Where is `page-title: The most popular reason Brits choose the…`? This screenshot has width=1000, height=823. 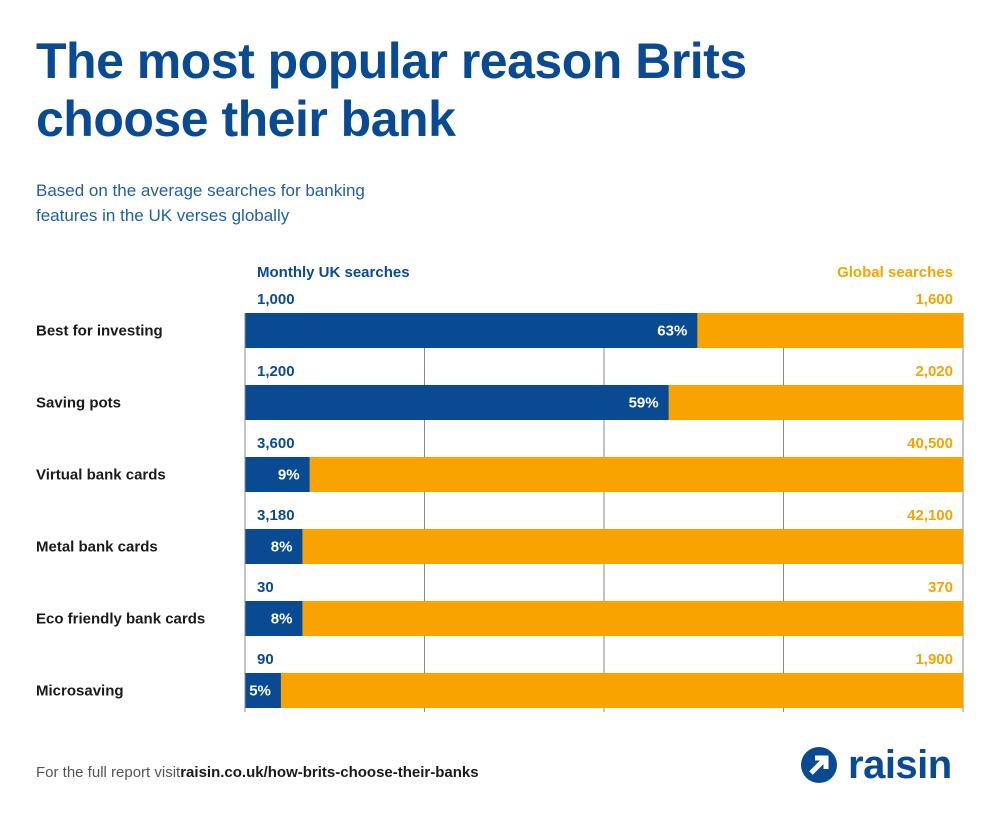 page-title: The most popular reason Brits choose the… is located at coordinates (391, 90).